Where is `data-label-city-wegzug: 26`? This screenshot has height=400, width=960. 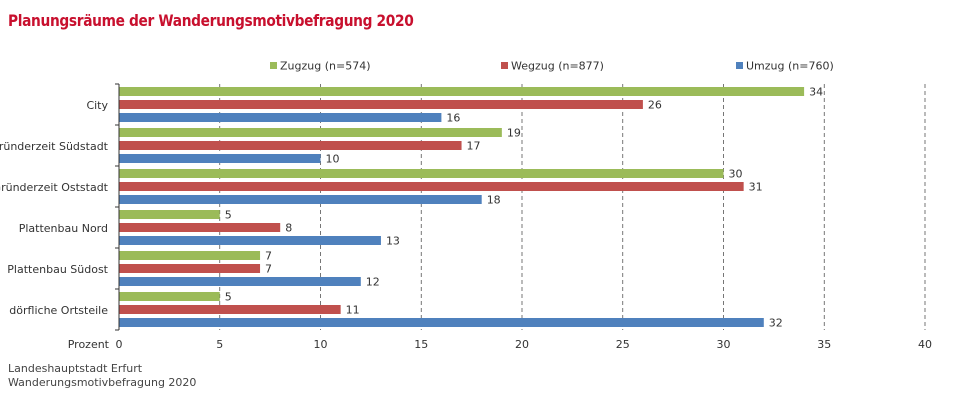
data-label-city-wegzug: 26 is located at coordinates (655, 105).